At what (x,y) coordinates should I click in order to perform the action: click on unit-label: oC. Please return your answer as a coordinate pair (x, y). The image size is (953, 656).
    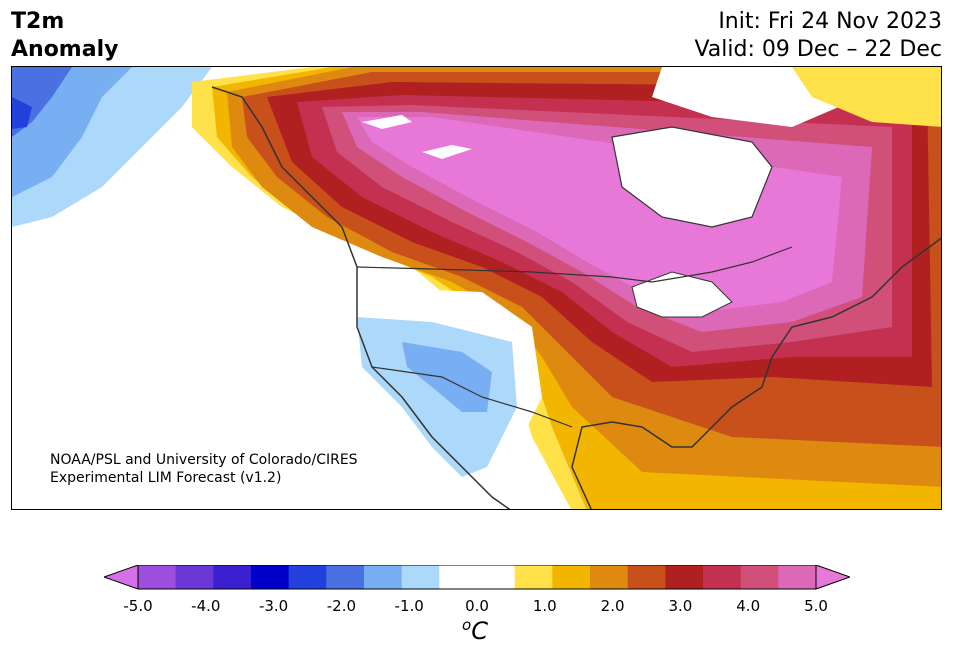
    Looking at the image, I should click on (475, 630).